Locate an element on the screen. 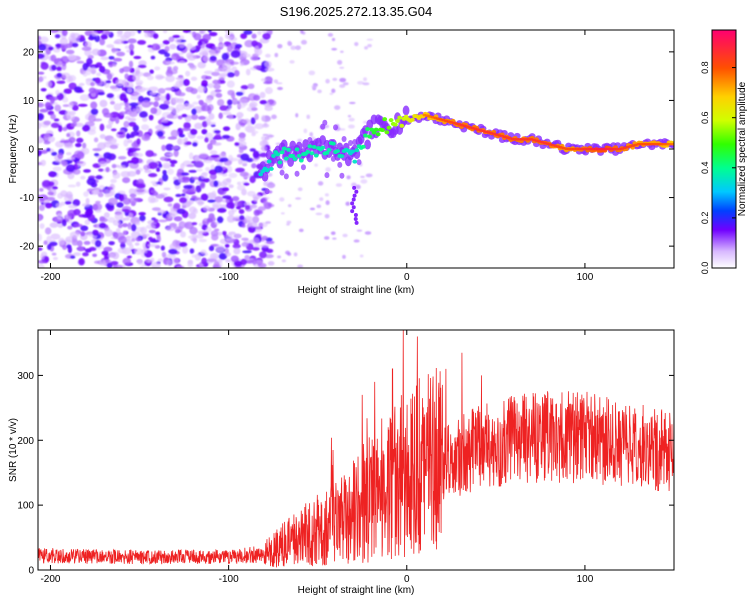 The image size is (750, 605). colorbar-tick-label: 0.6 is located at coordinates (705, 117).